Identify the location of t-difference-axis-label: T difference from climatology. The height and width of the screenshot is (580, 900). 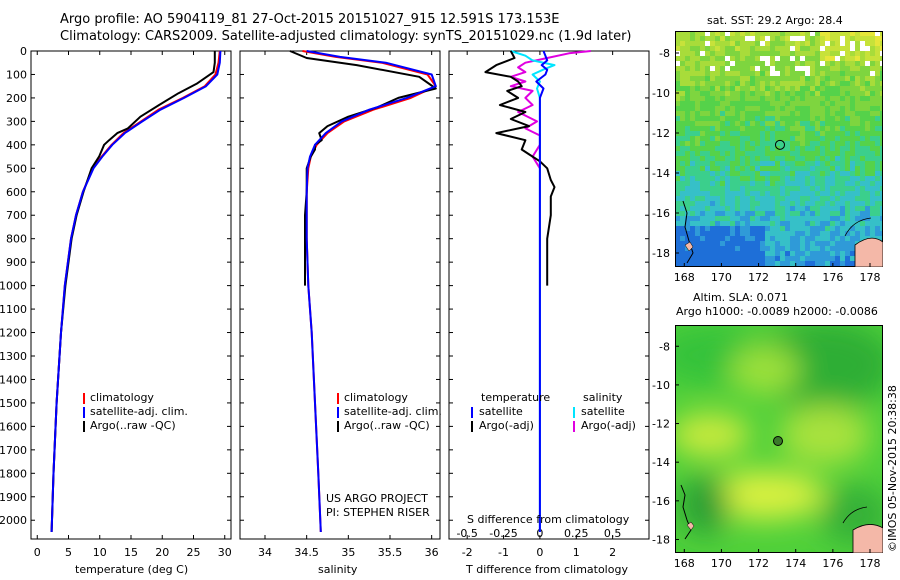
(547, 569).